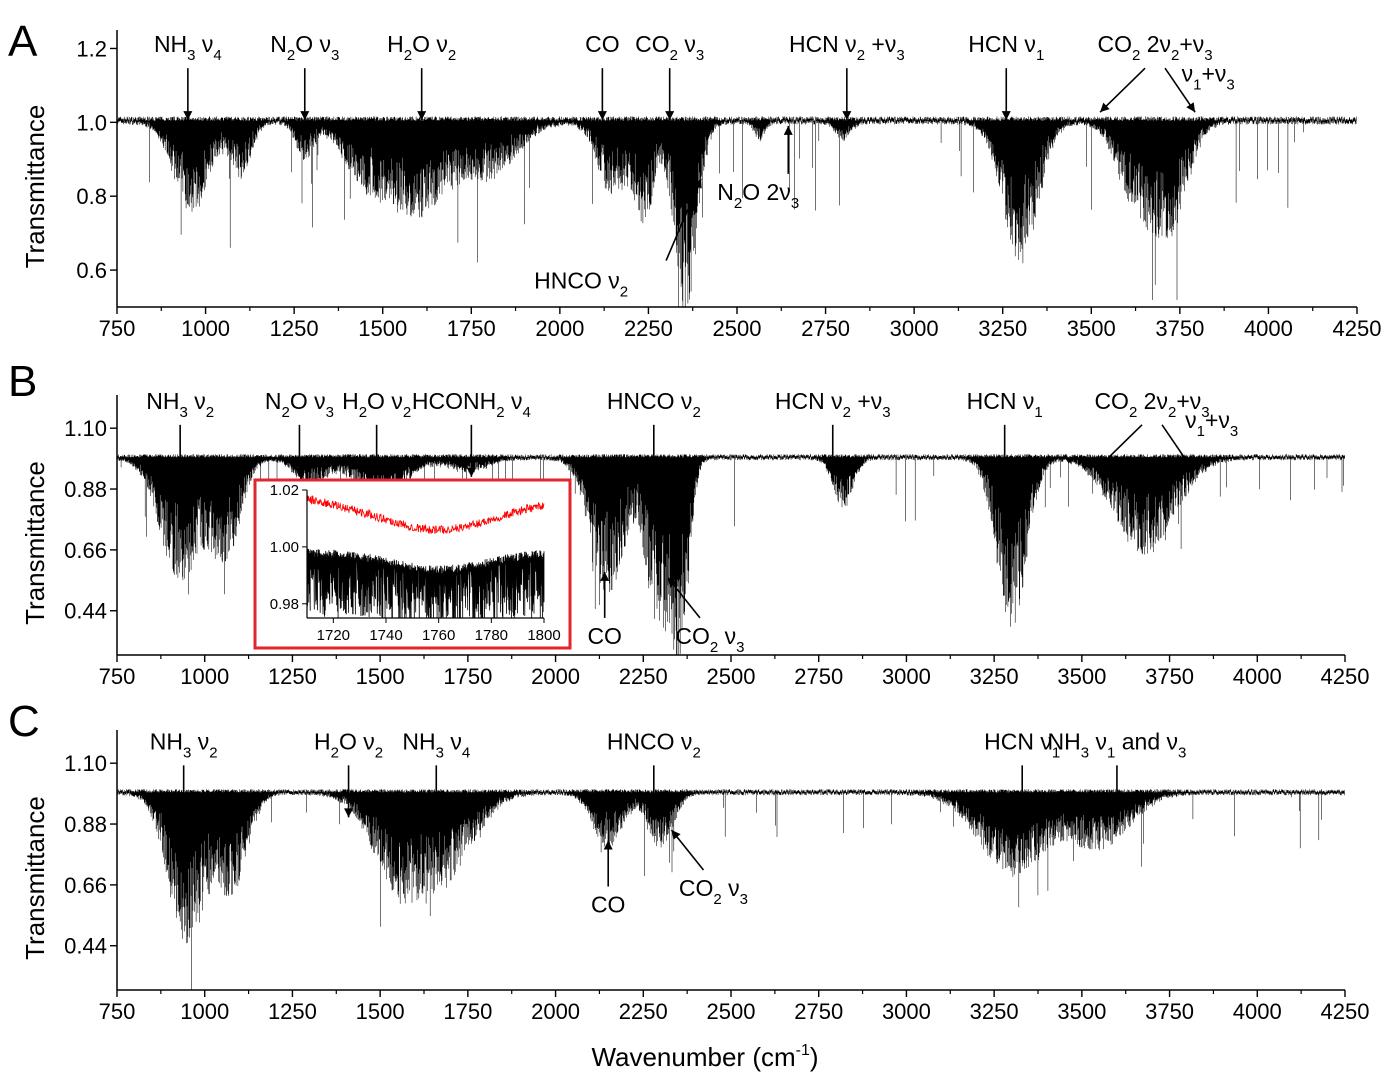 Image resolution: width=1392 pixels, height=1072 pixels. I want to click on panel-letter: A, so click(23, 41).